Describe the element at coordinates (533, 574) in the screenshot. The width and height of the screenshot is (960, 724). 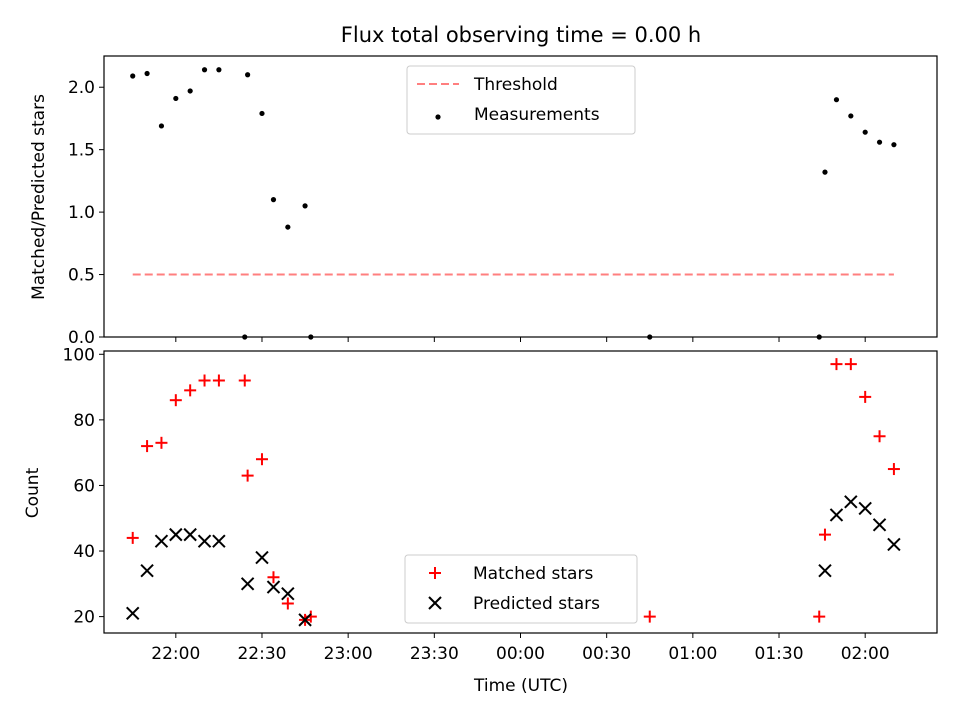
I see `legend-matched-label: Matched stars` at that location.